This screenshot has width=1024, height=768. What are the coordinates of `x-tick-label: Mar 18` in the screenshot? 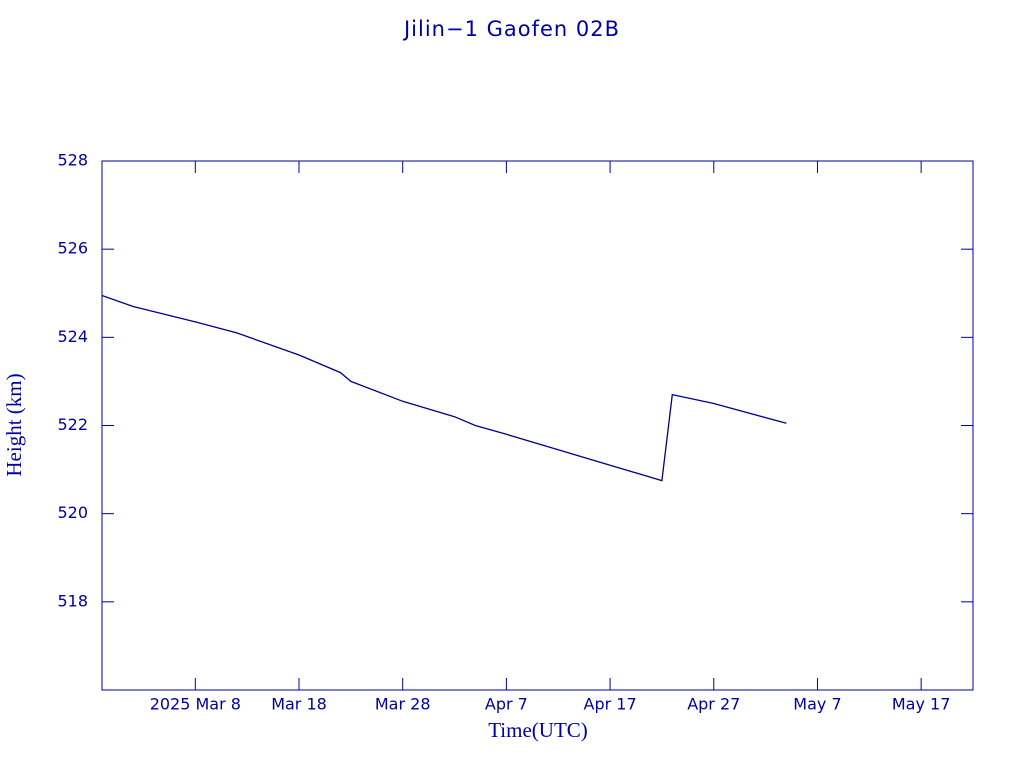 It's located at (299, 704).